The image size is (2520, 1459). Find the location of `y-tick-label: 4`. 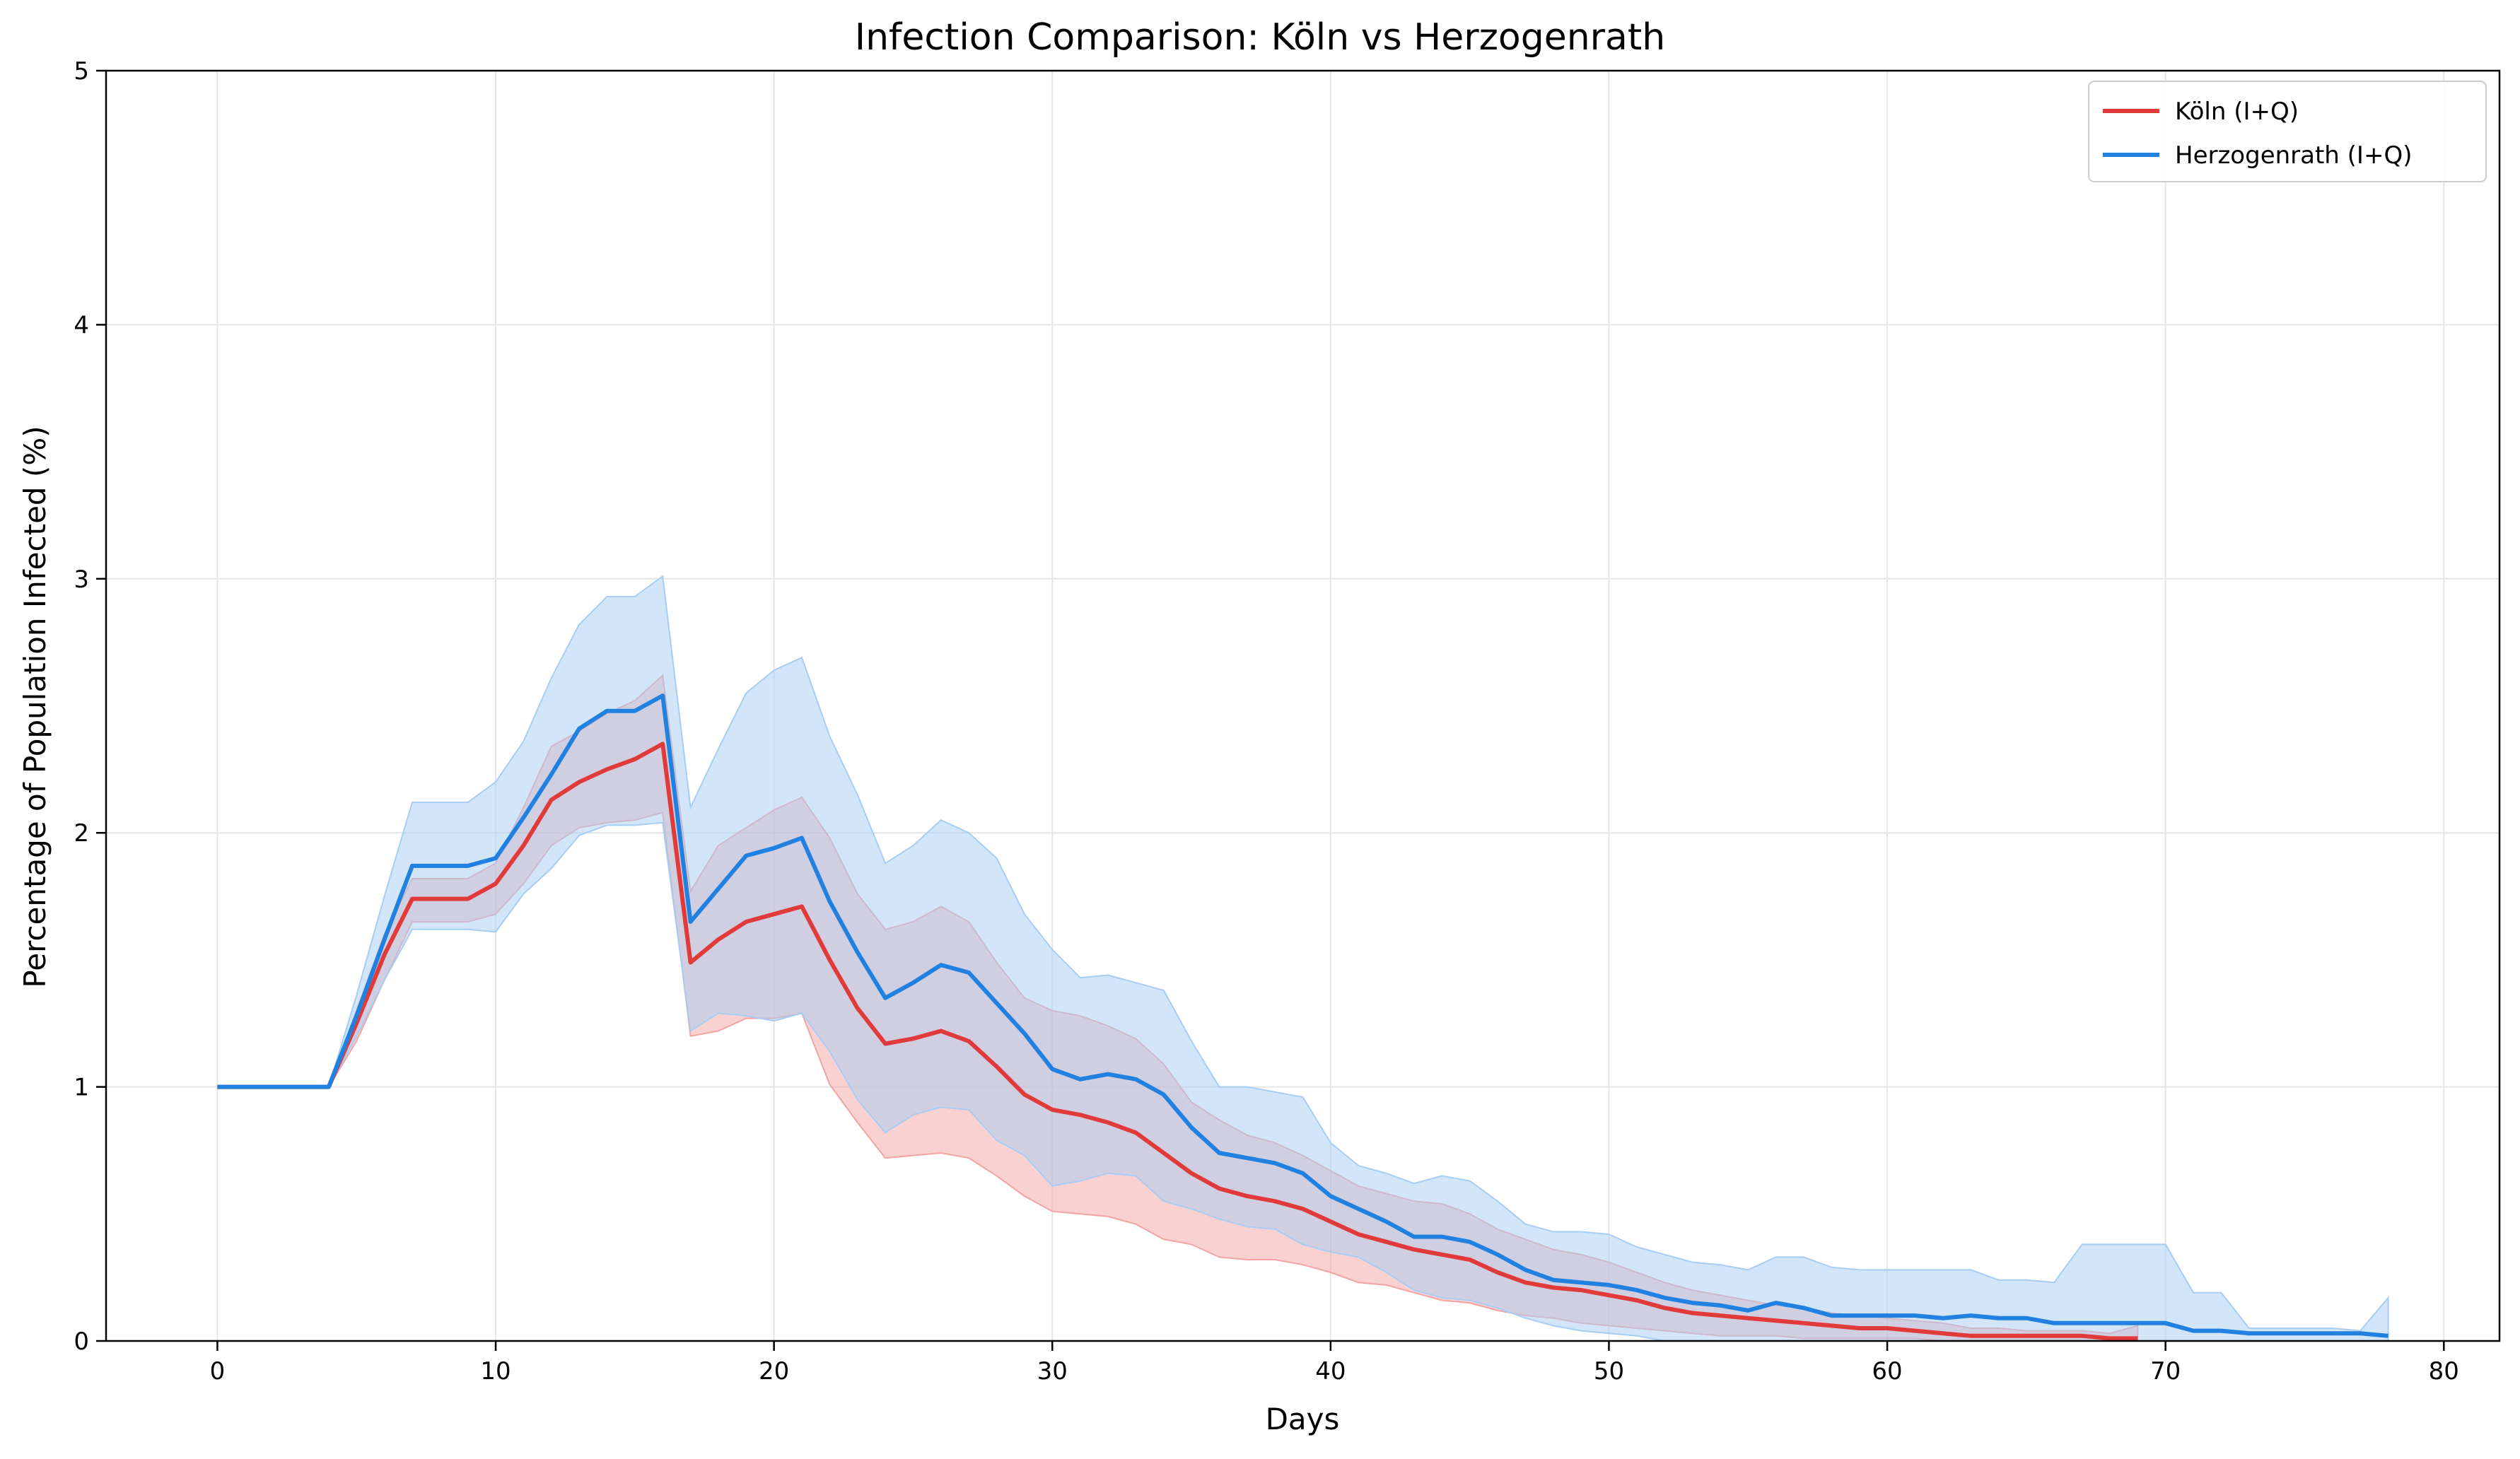

y-tick-label: 4 is located at coordinates (81, 325).